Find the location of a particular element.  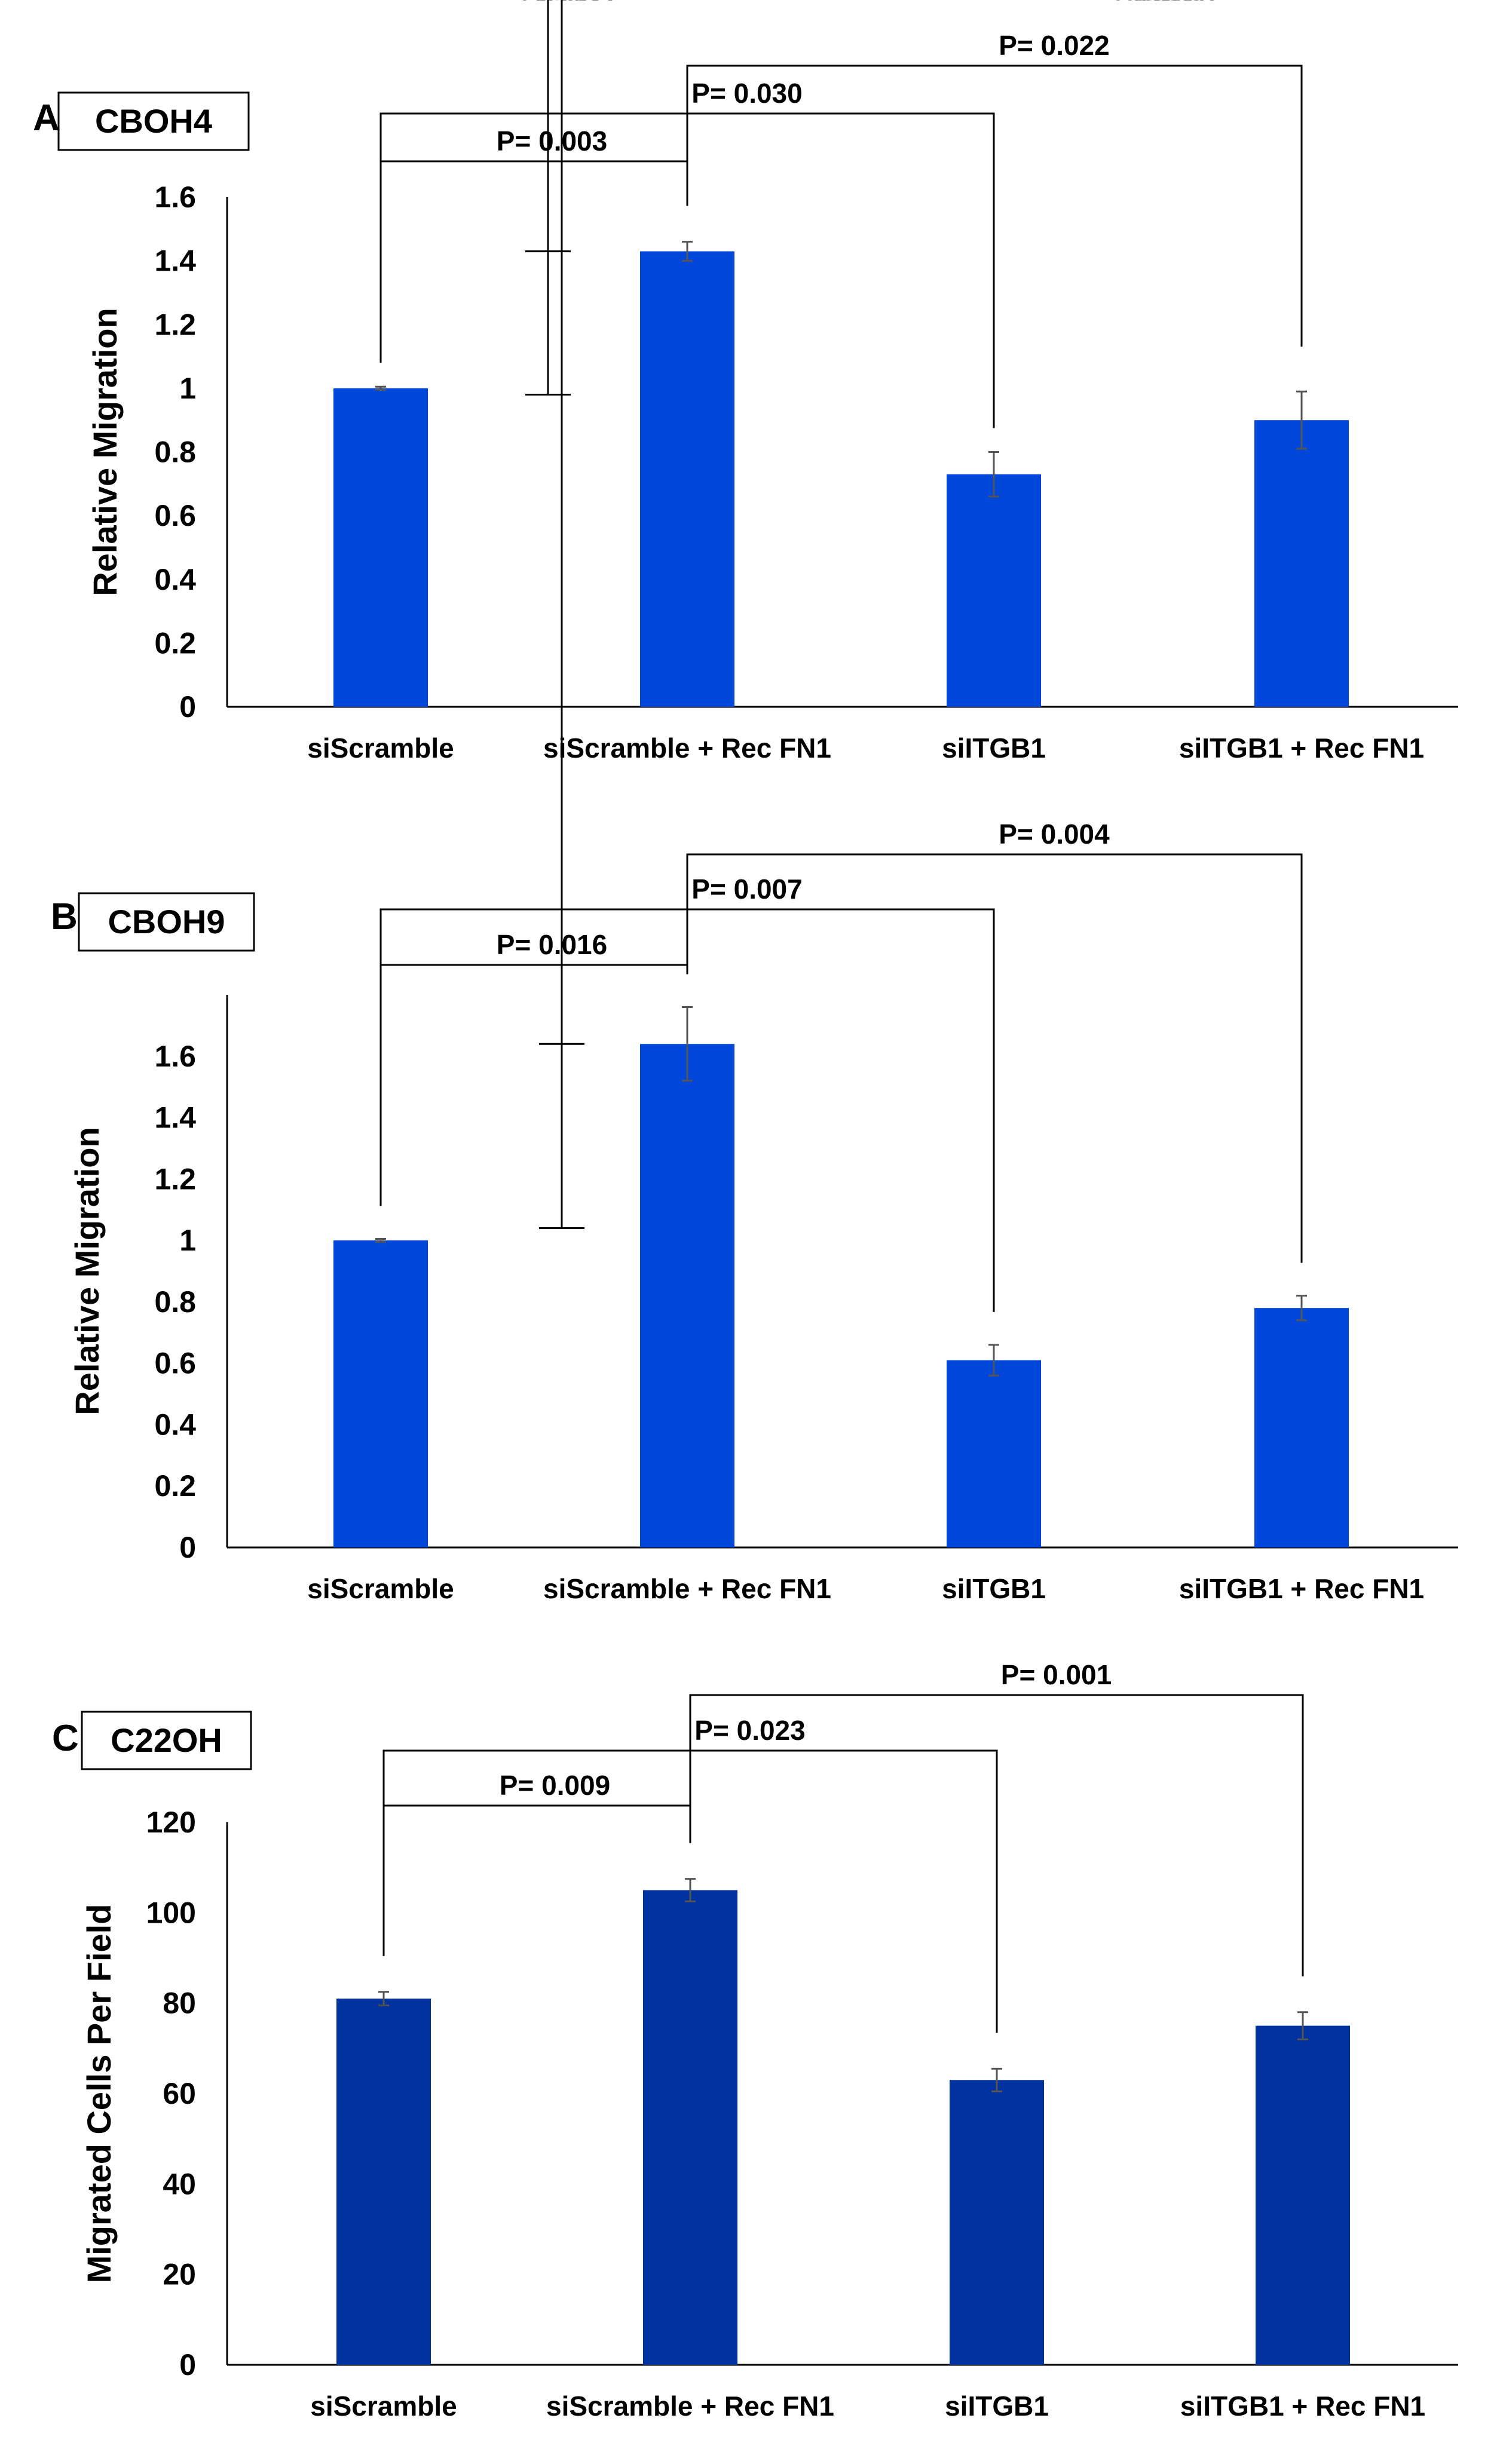

panel-letter: A is located at coordinates (46, 118).